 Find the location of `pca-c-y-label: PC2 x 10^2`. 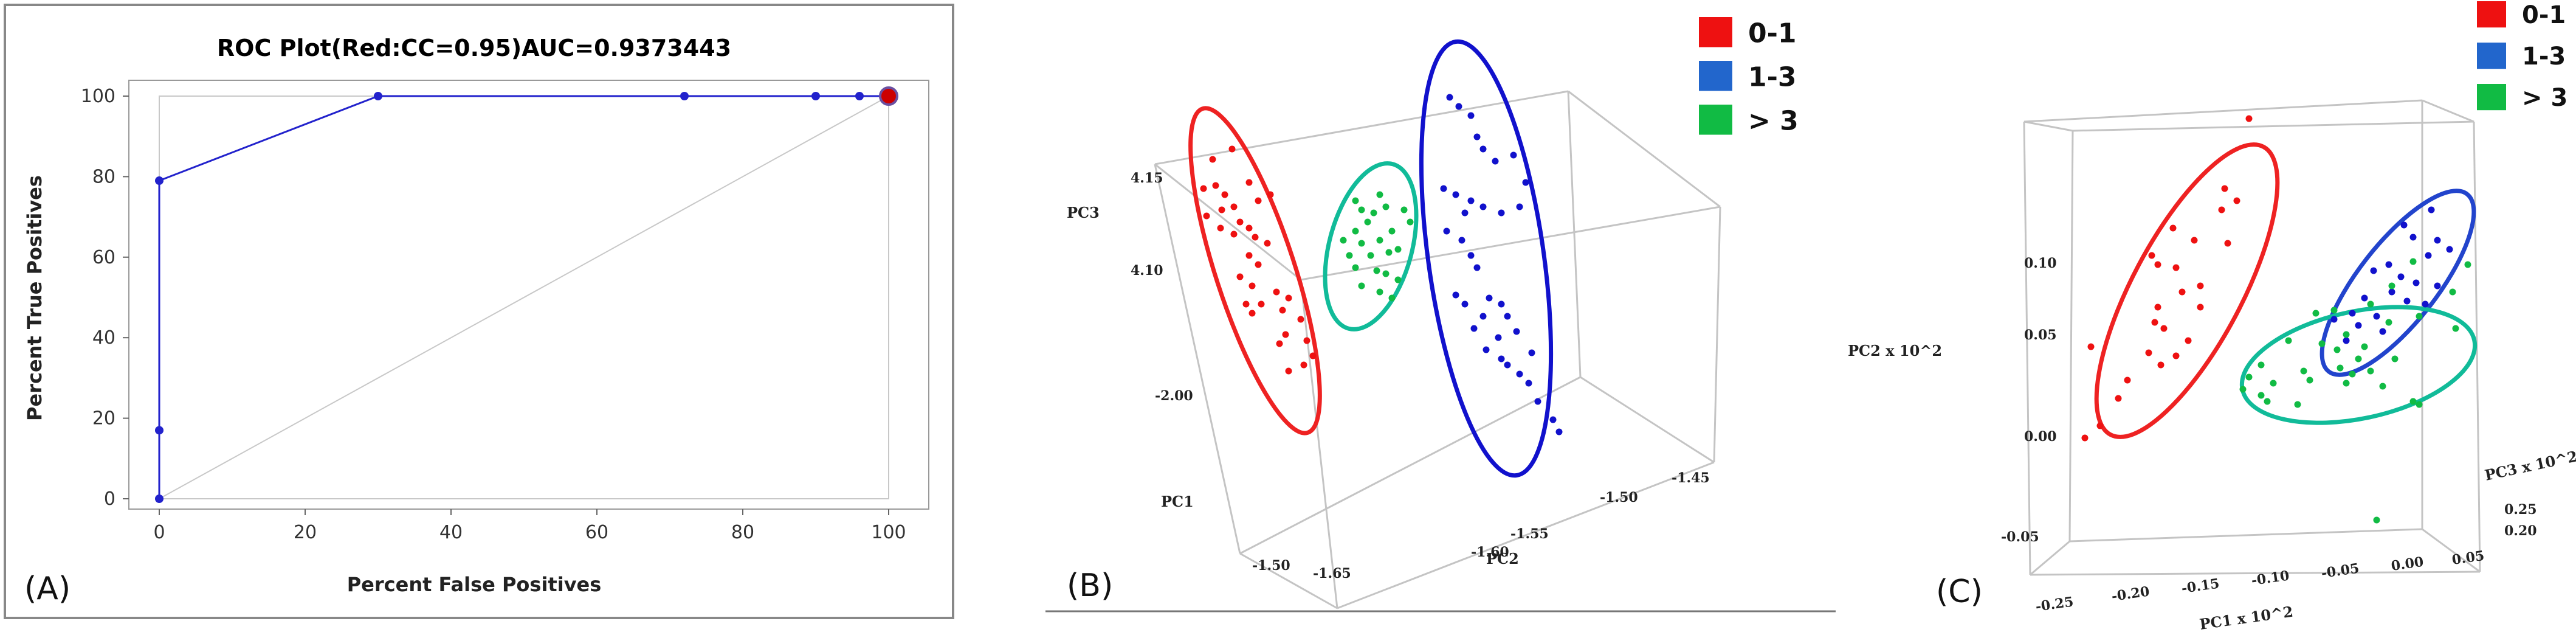

pca-c-y-label: PC2 x 10^2 is located at coordinates (1895, 350).